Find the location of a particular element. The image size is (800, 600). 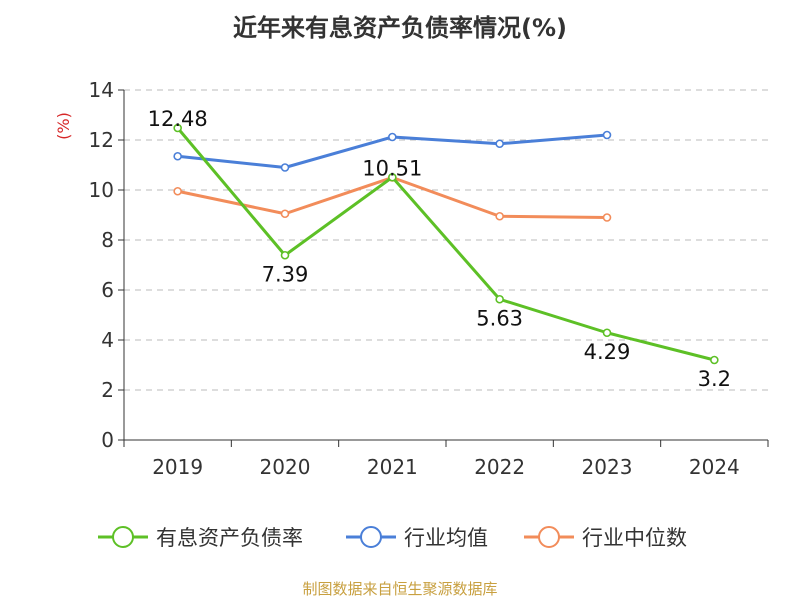

data-label: 5.63 is located at coordinates (499, 318).